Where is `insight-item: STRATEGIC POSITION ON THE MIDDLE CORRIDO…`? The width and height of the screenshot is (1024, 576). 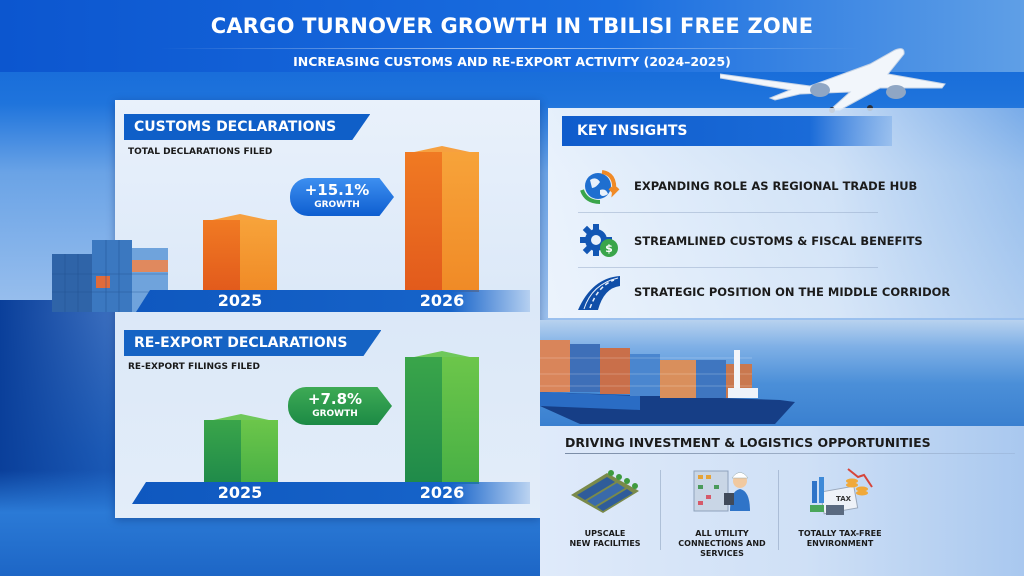
insight-item: STRATEGIC POSITION ON THE MIDDLE CORRIDO… is located at coordinates (778, 292).